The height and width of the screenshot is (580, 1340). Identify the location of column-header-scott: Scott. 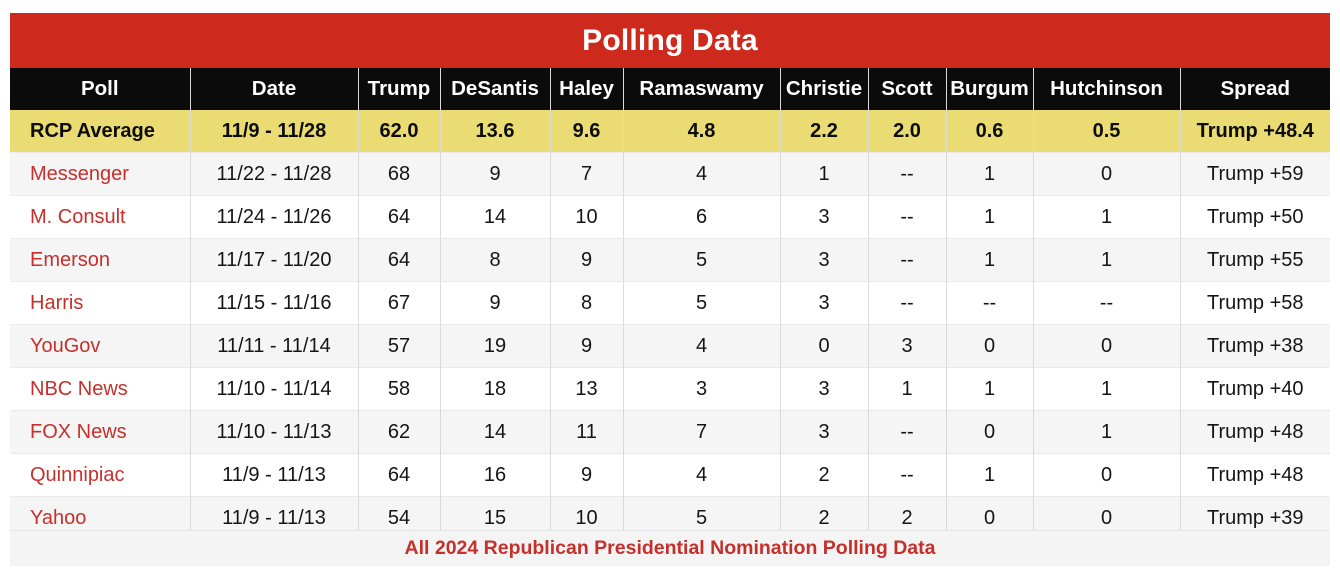
(906, 89).